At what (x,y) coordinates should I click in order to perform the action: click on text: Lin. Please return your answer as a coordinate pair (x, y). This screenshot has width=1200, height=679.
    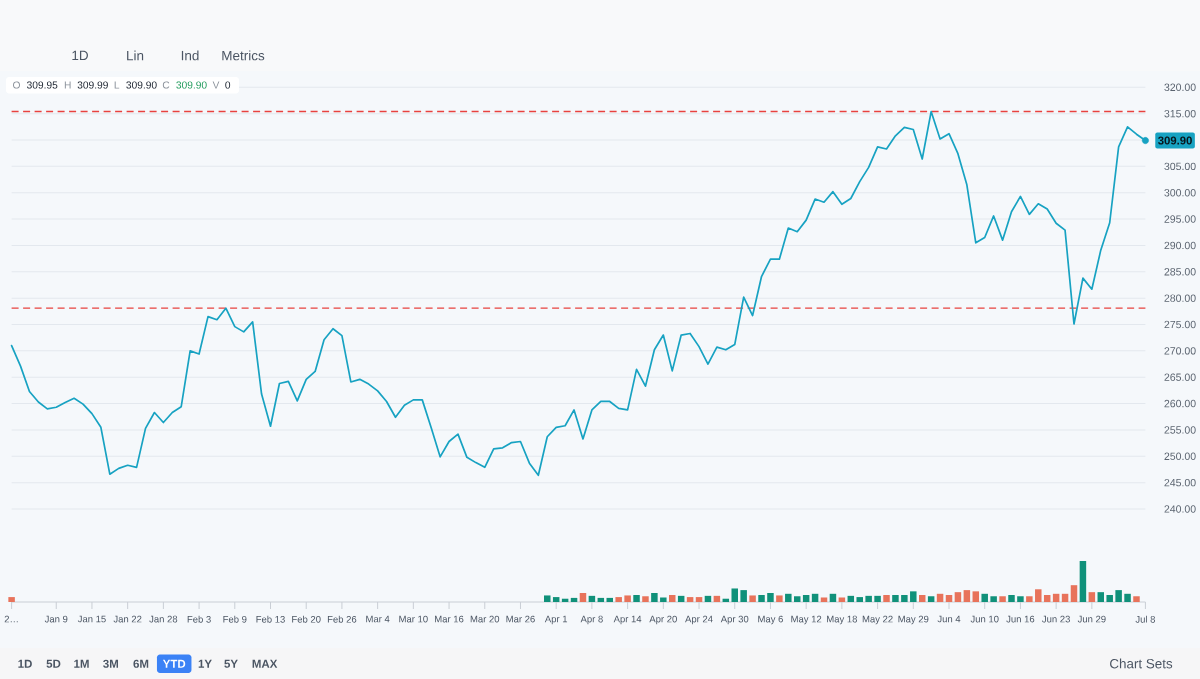
    Looking at the image, I should click on (135, 55).